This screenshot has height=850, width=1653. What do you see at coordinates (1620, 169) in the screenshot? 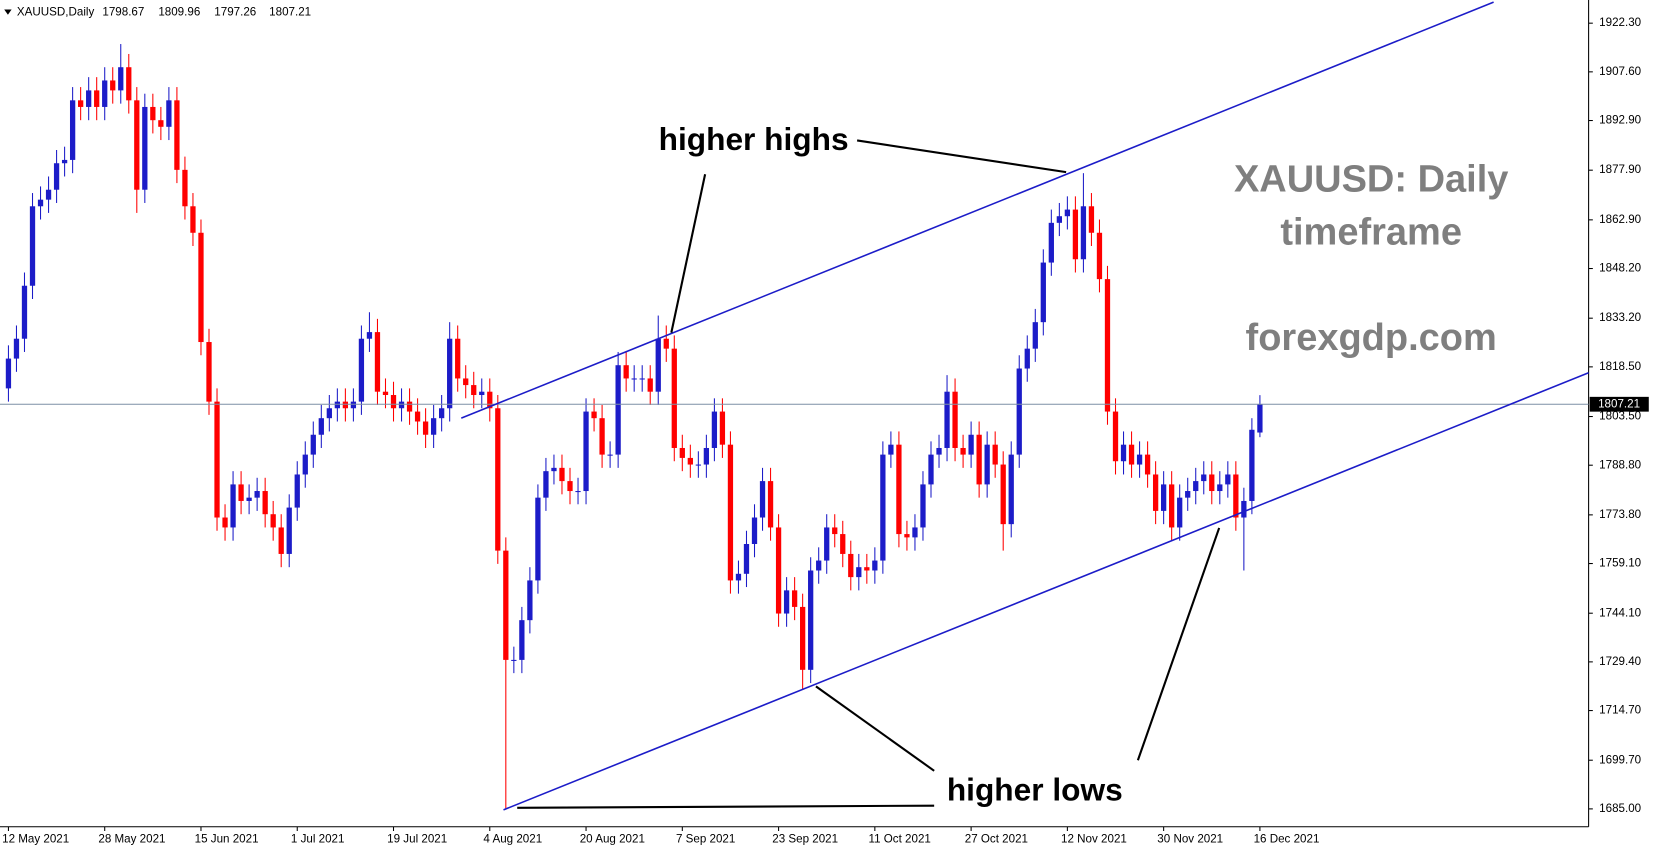
I see `y-tick-label: 1877.90` at bounding box center [1620, 169].